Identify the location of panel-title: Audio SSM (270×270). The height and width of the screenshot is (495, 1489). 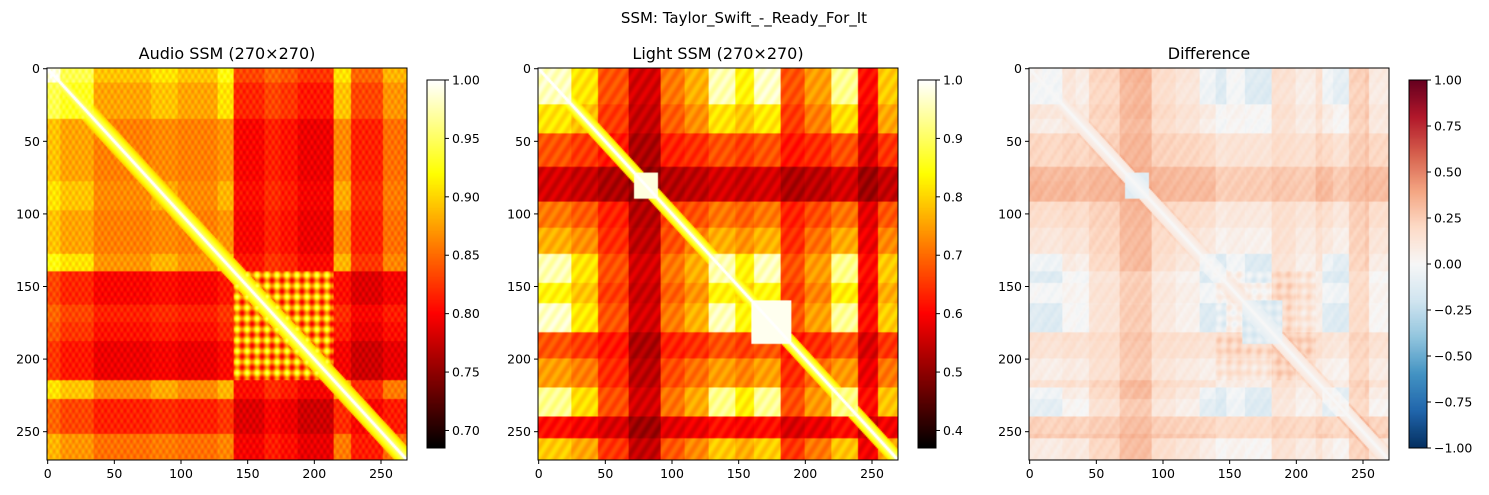
(227, 53).